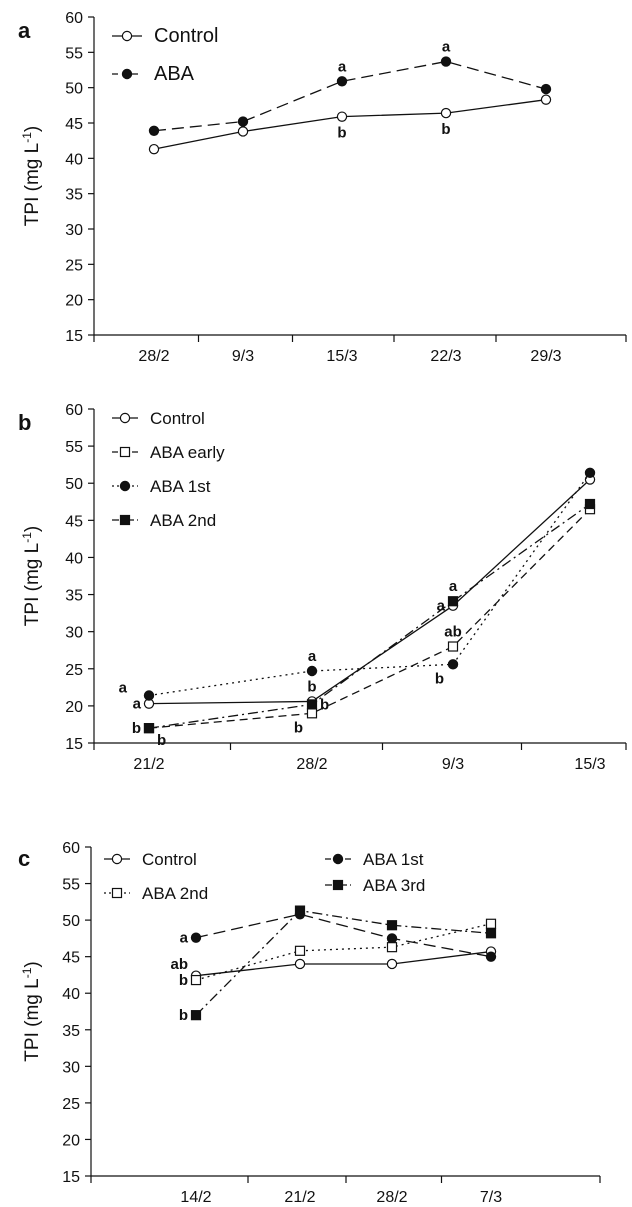 The width and height of the screenshot is (632, 1207). I want to click on panel-label: b, so click(24, 422).